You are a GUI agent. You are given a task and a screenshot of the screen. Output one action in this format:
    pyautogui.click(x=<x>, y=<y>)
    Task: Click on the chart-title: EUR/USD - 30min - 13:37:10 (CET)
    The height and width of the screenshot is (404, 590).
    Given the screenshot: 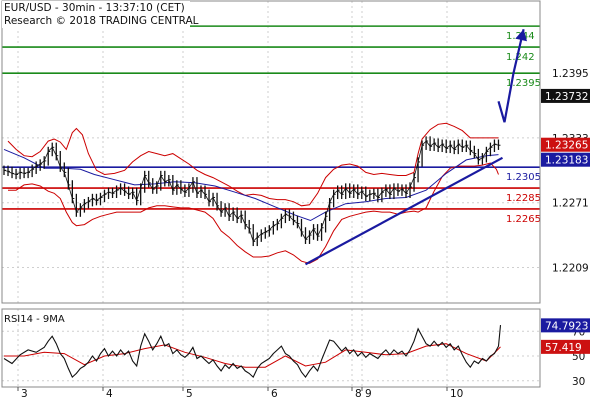 What is the action you would take?
    pyautogui.click(x=94, y=8)
    